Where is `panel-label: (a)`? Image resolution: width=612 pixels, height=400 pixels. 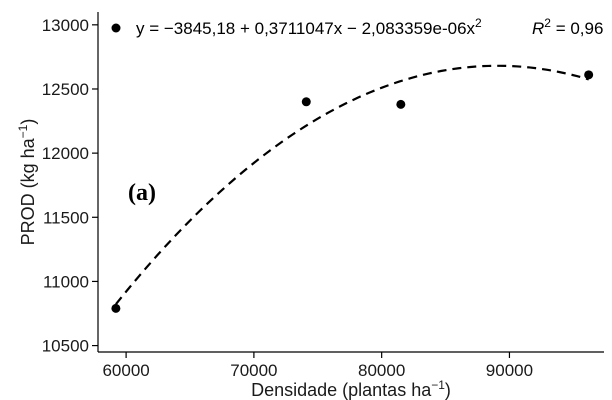
panel-label: (a) is located at coordinates (142, 193).